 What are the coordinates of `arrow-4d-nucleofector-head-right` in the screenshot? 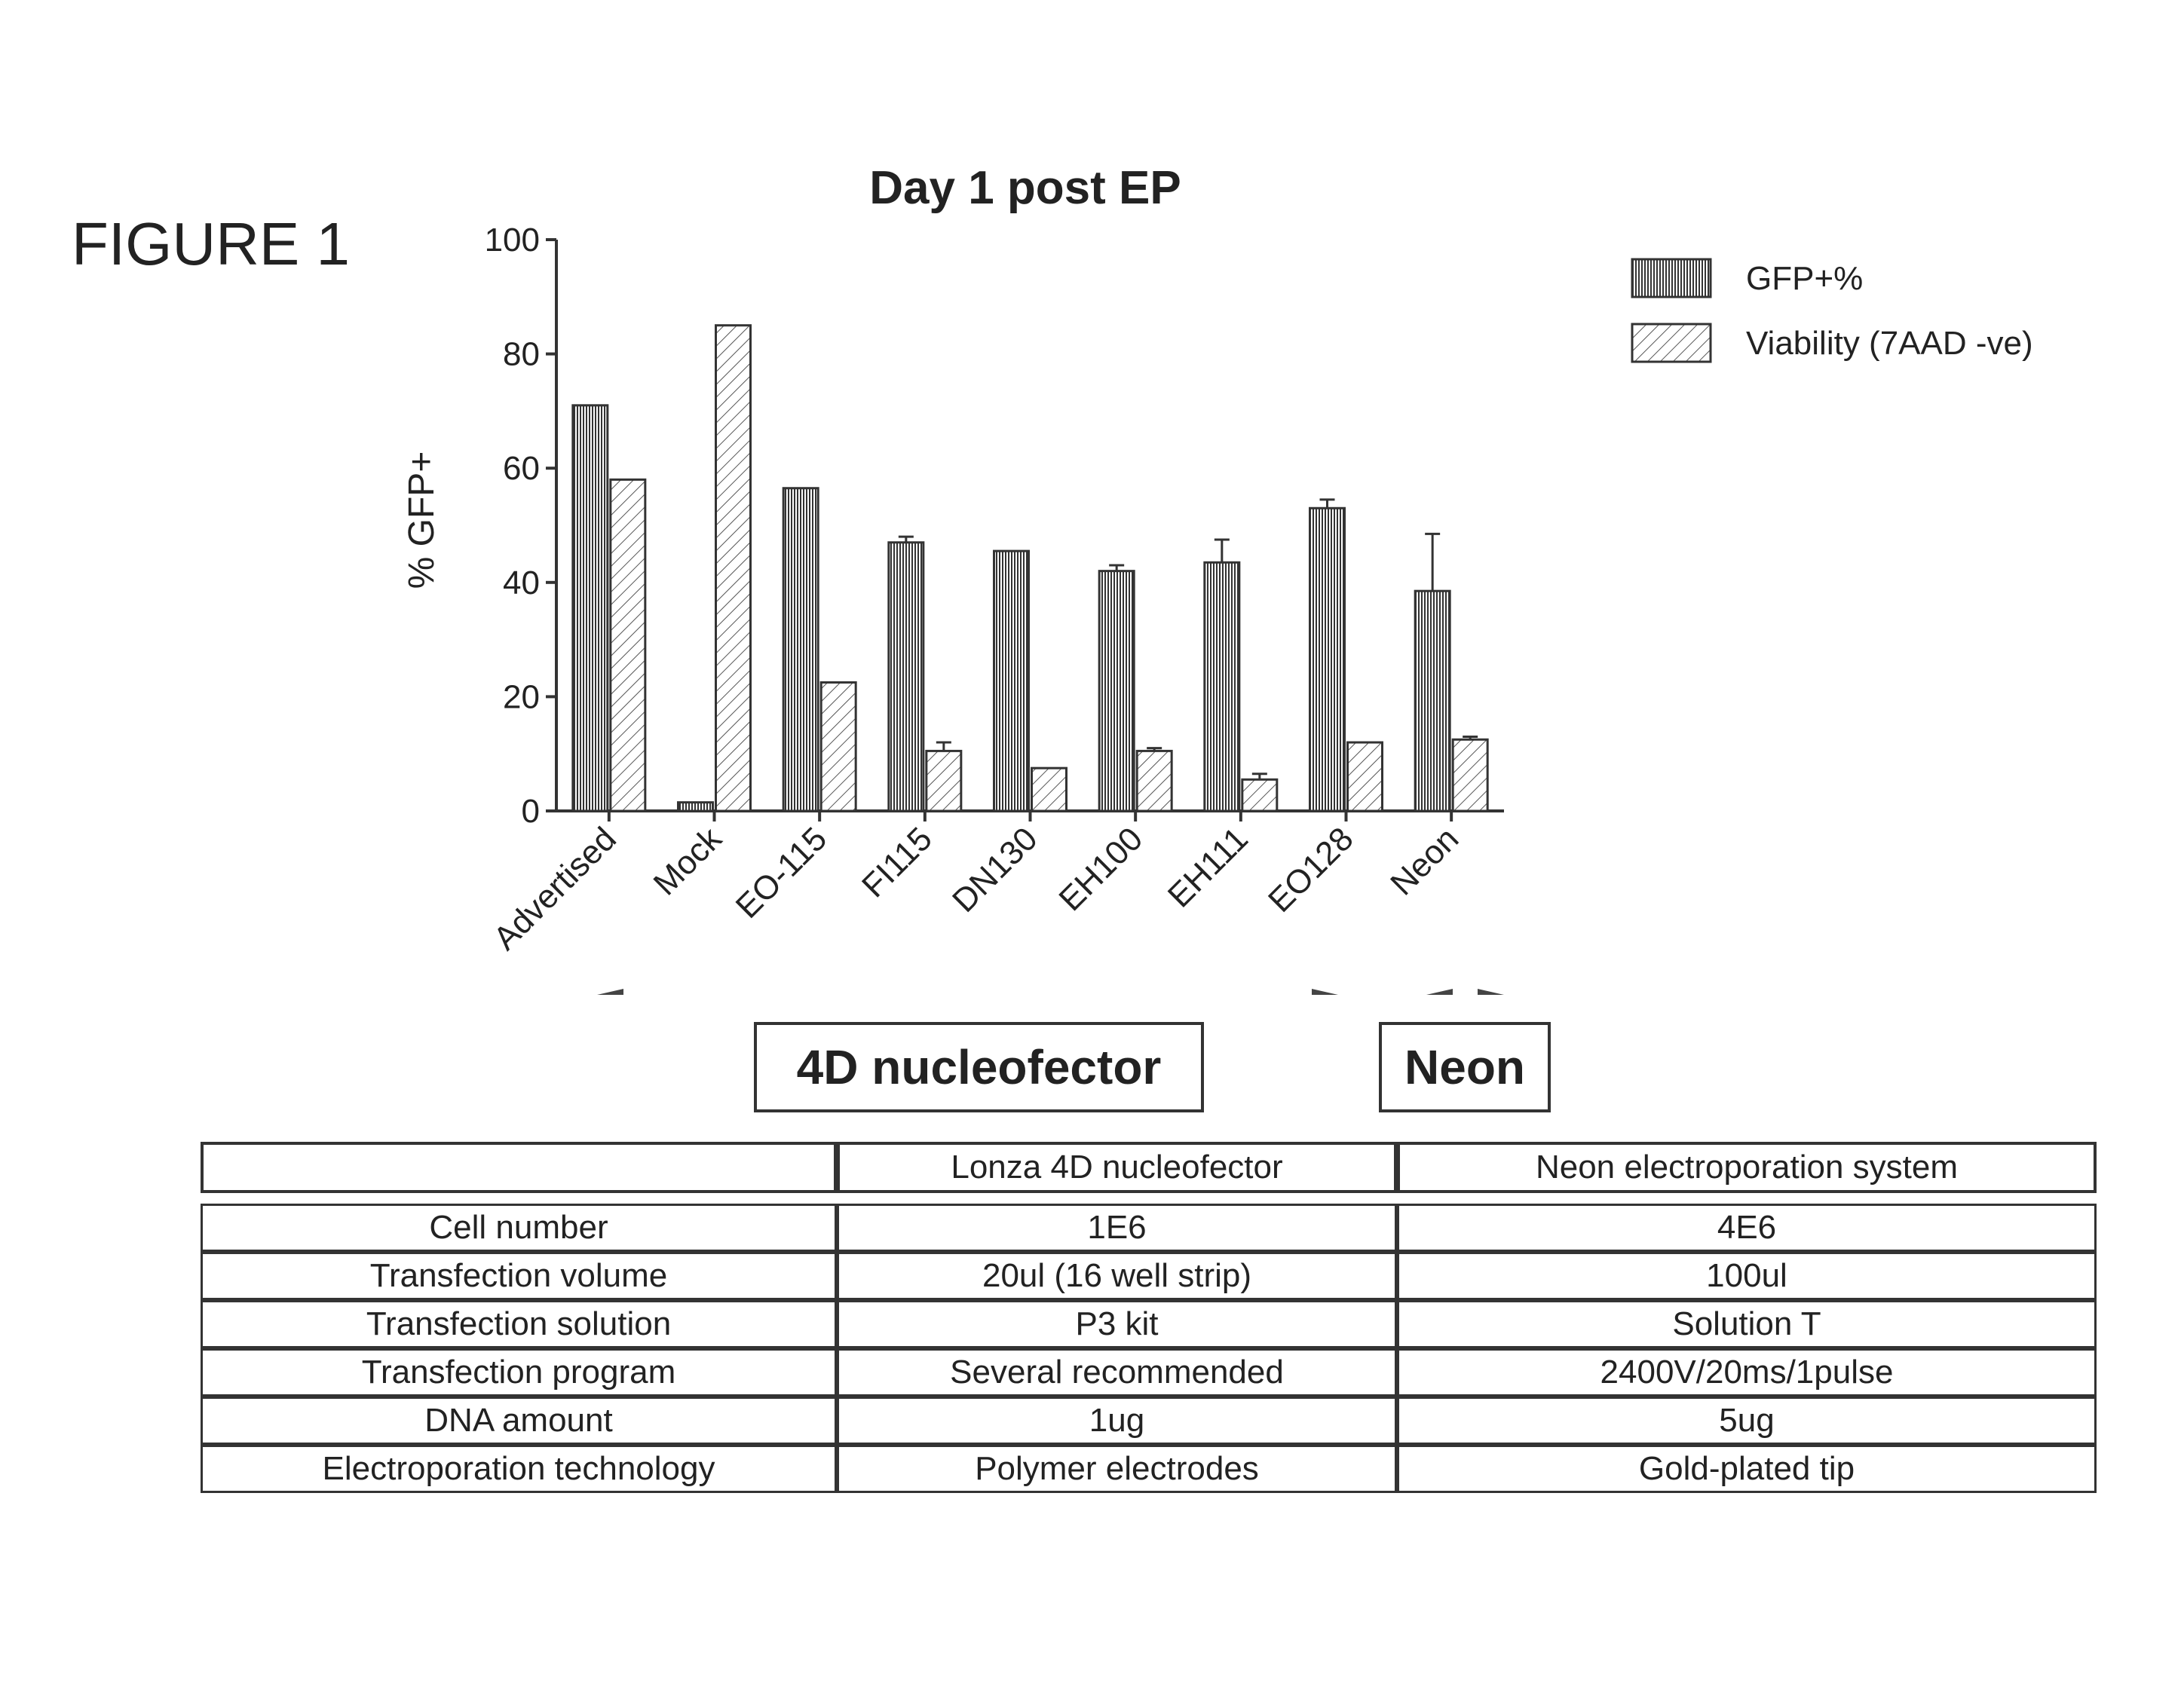 It's located at (1338, 992).